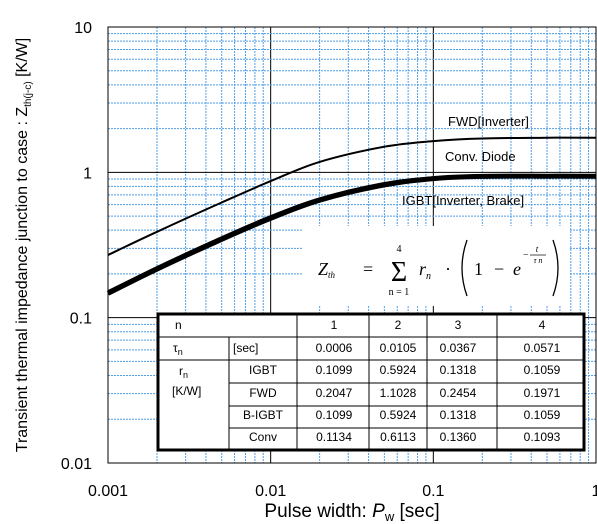 This screenshot has width=597, height=524. Describe the element at coordinates (458, 348) in the screenshot. I see `table-tau-value-3: 0.0367` at that location.